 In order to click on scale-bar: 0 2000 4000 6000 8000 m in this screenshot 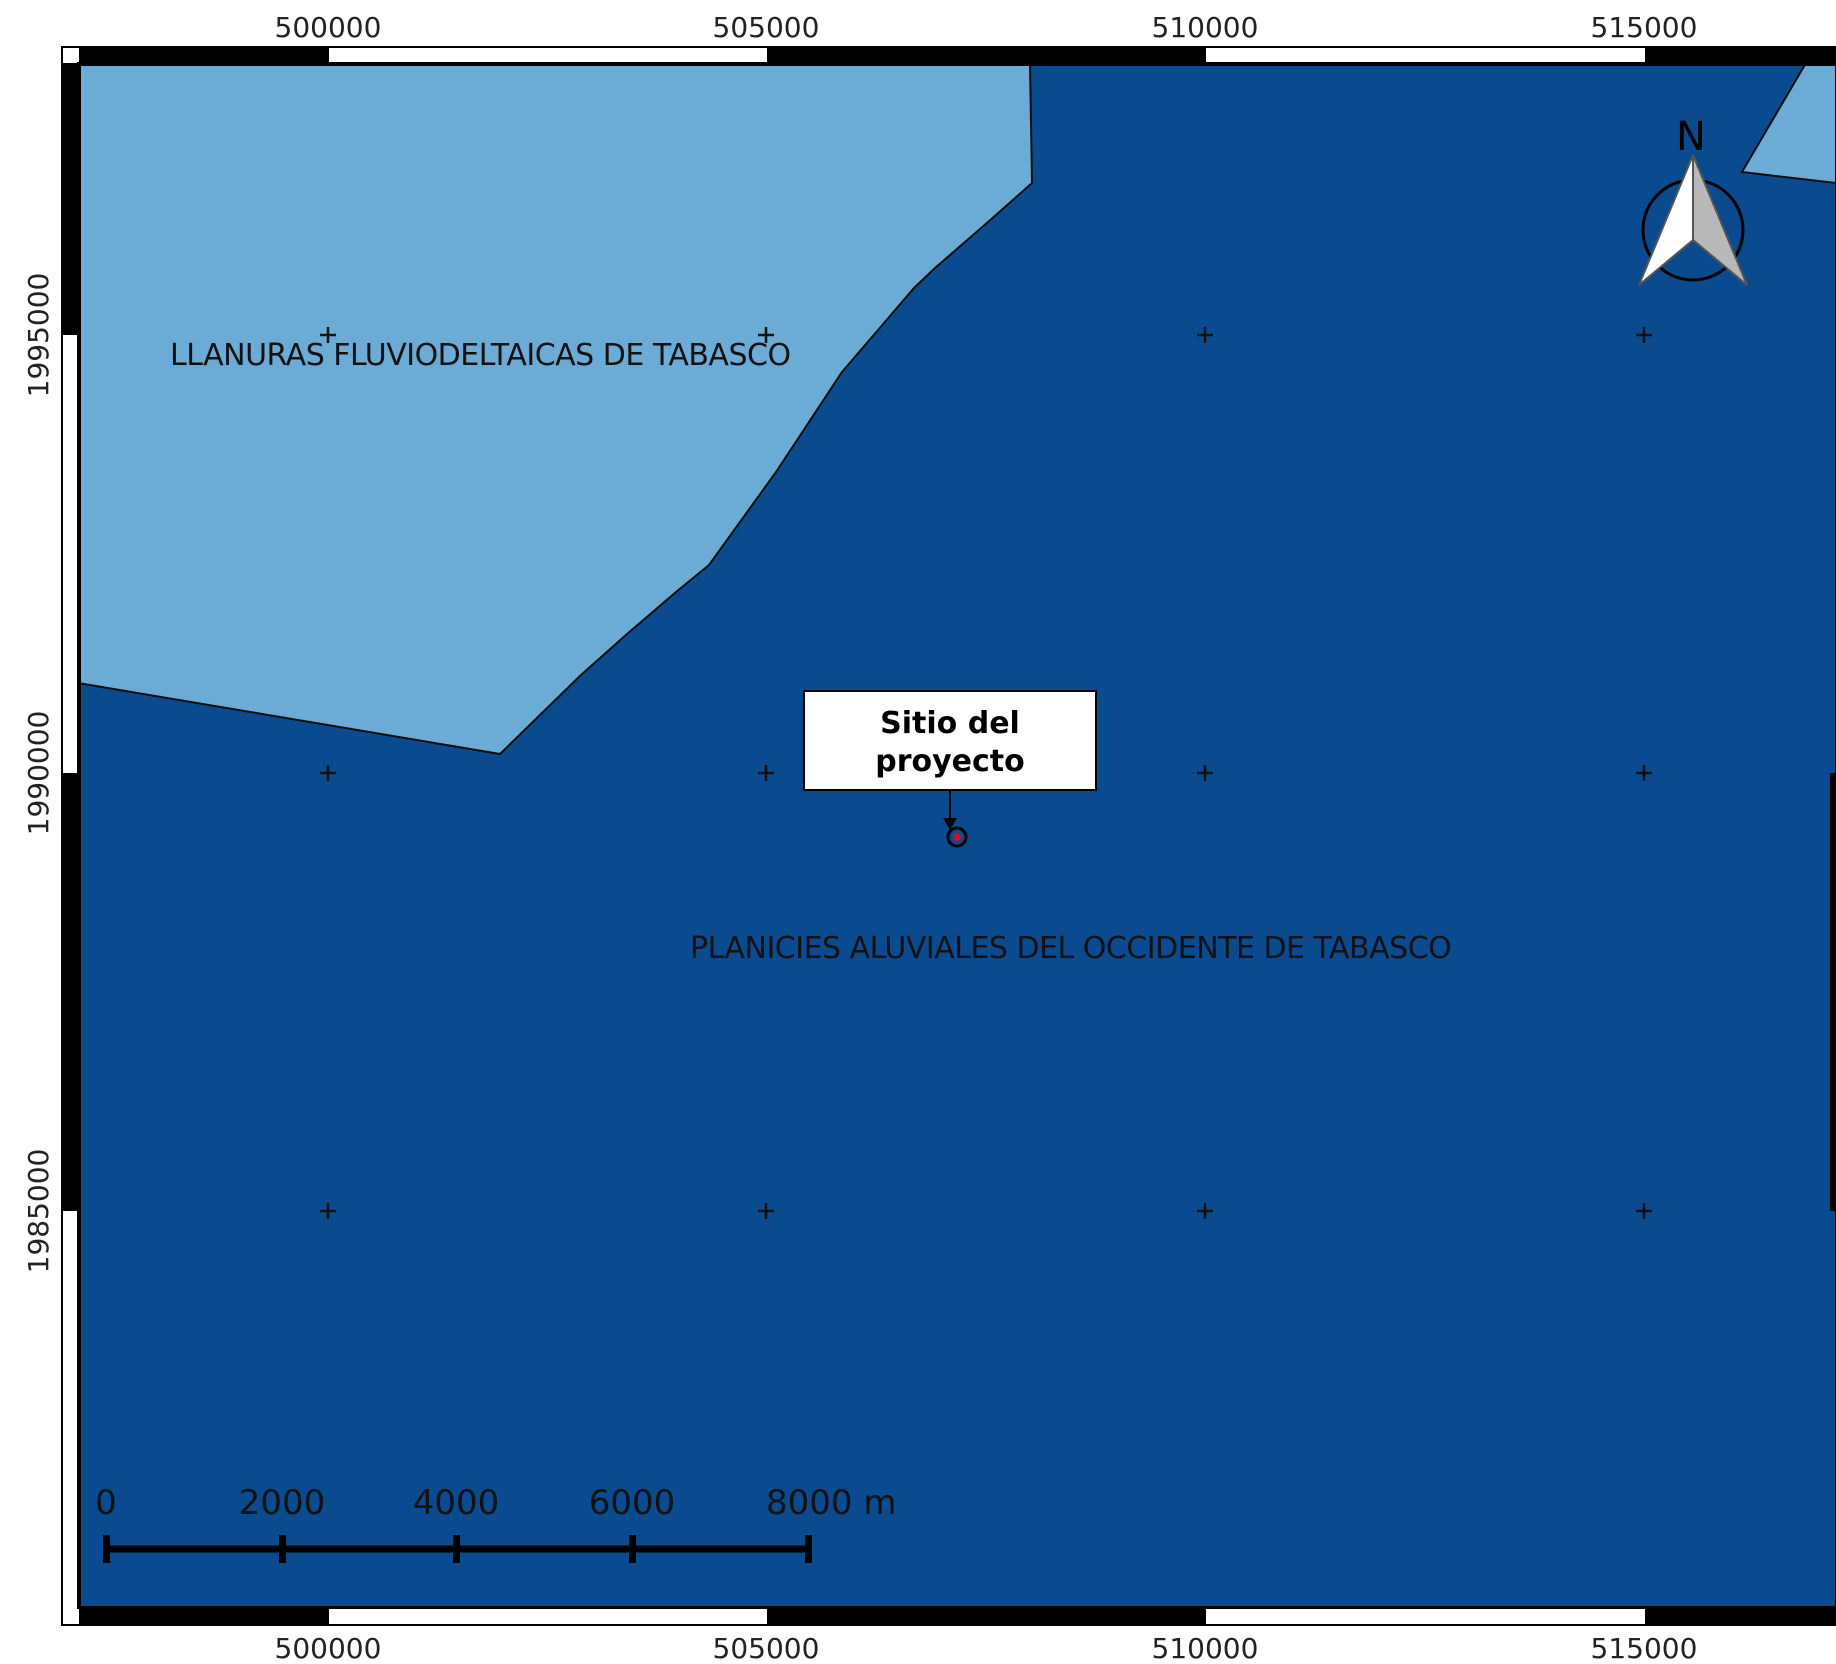, I will do `click(495, 1523)`.